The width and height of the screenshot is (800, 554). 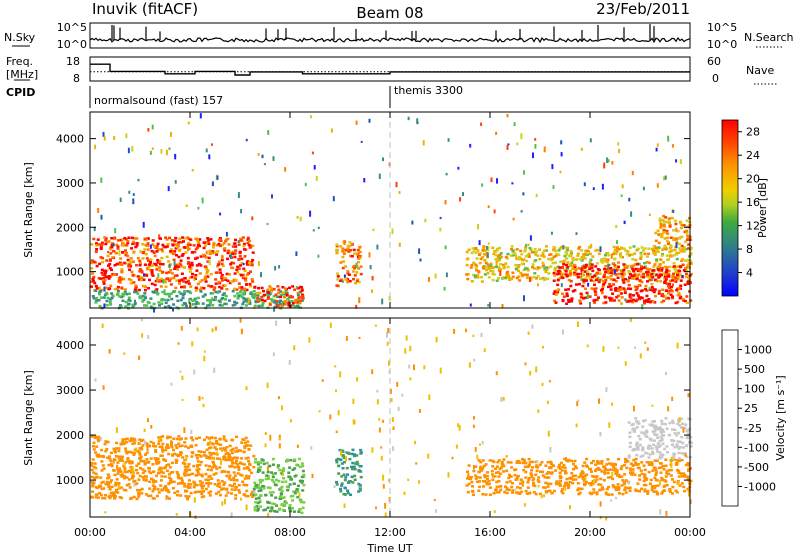 What do you see at coordinates (392, 70) in the screenshot?
I see `freq-panel: Freq. [MHz] 18 8 60 0 Nave` at bounding box center [392, 70].